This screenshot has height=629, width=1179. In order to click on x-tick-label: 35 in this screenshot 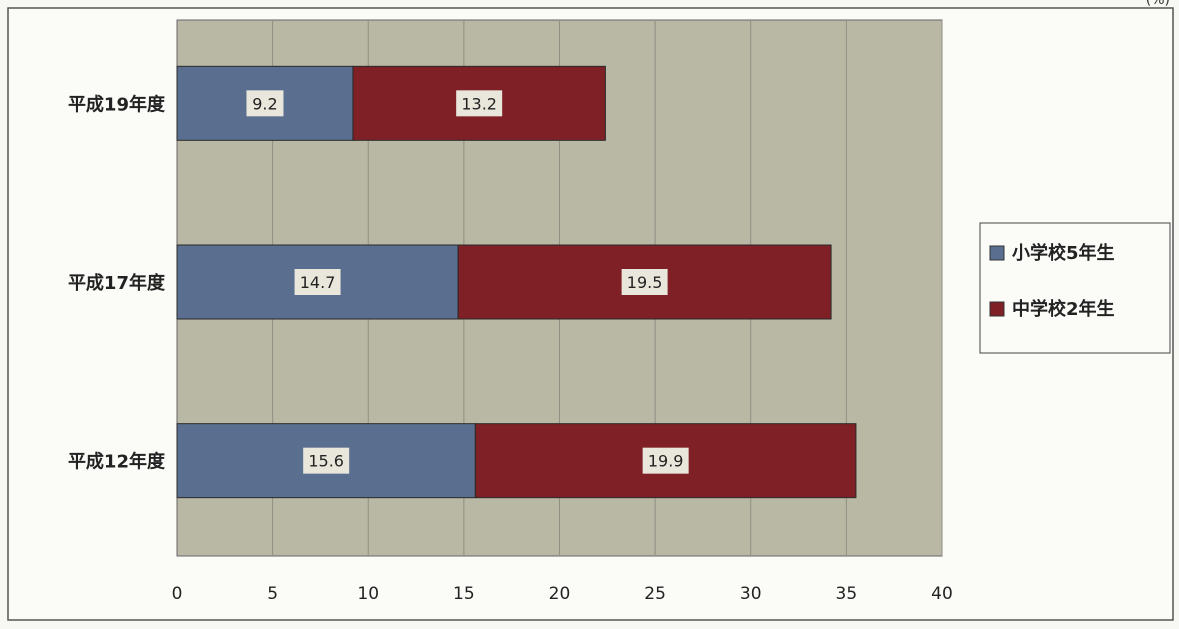, I will do `click(847, 594)`.